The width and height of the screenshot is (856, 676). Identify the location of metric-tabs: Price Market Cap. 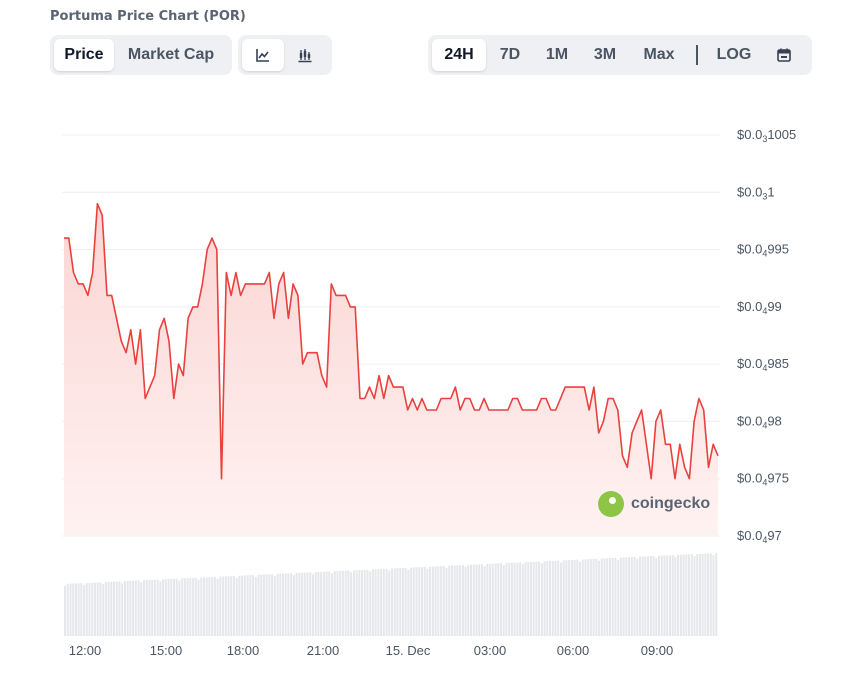
(141, 55).